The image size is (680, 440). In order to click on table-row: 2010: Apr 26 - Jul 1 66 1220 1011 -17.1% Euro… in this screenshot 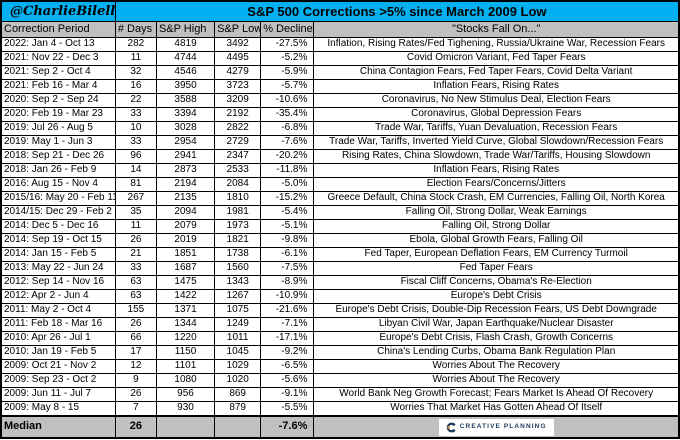, I will do `click(340, 338)`.